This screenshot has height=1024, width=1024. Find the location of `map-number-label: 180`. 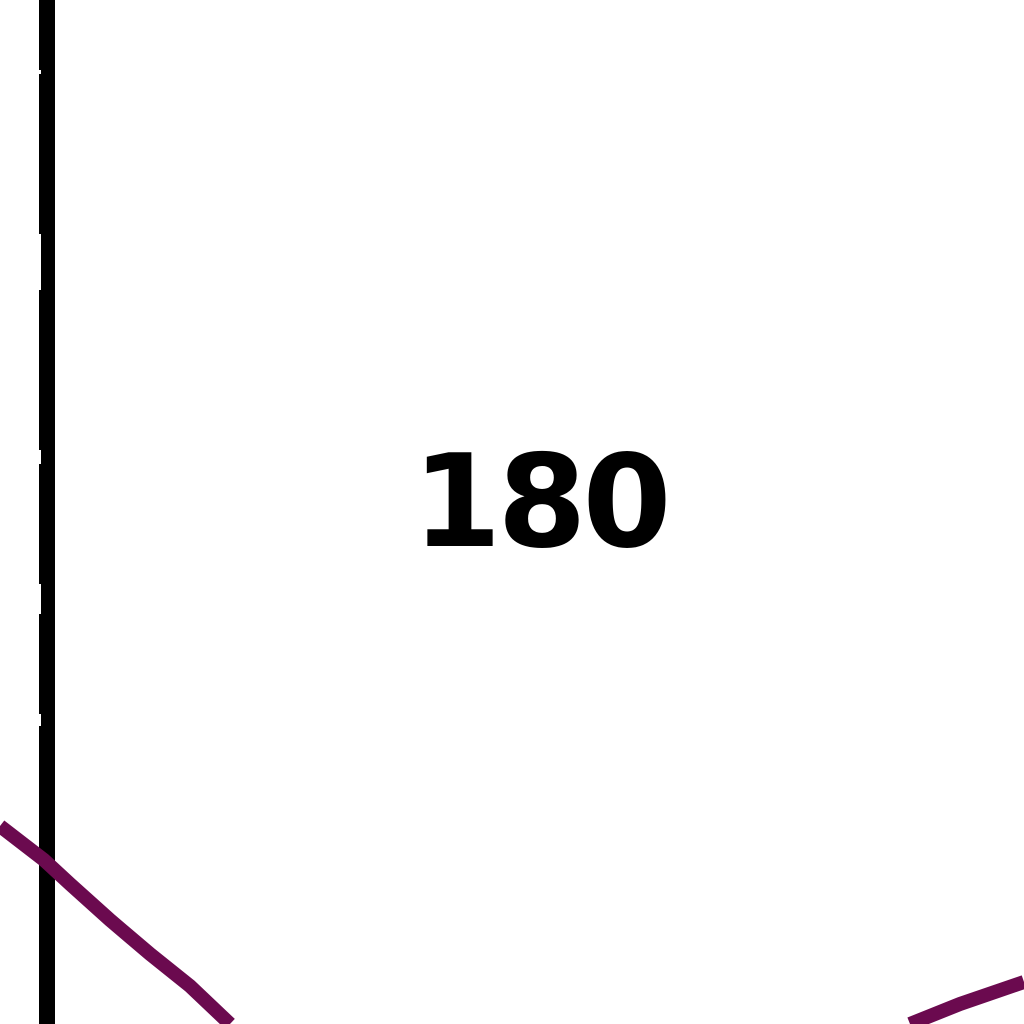

map-number-label: 180 is located at coordinates (539, 502).